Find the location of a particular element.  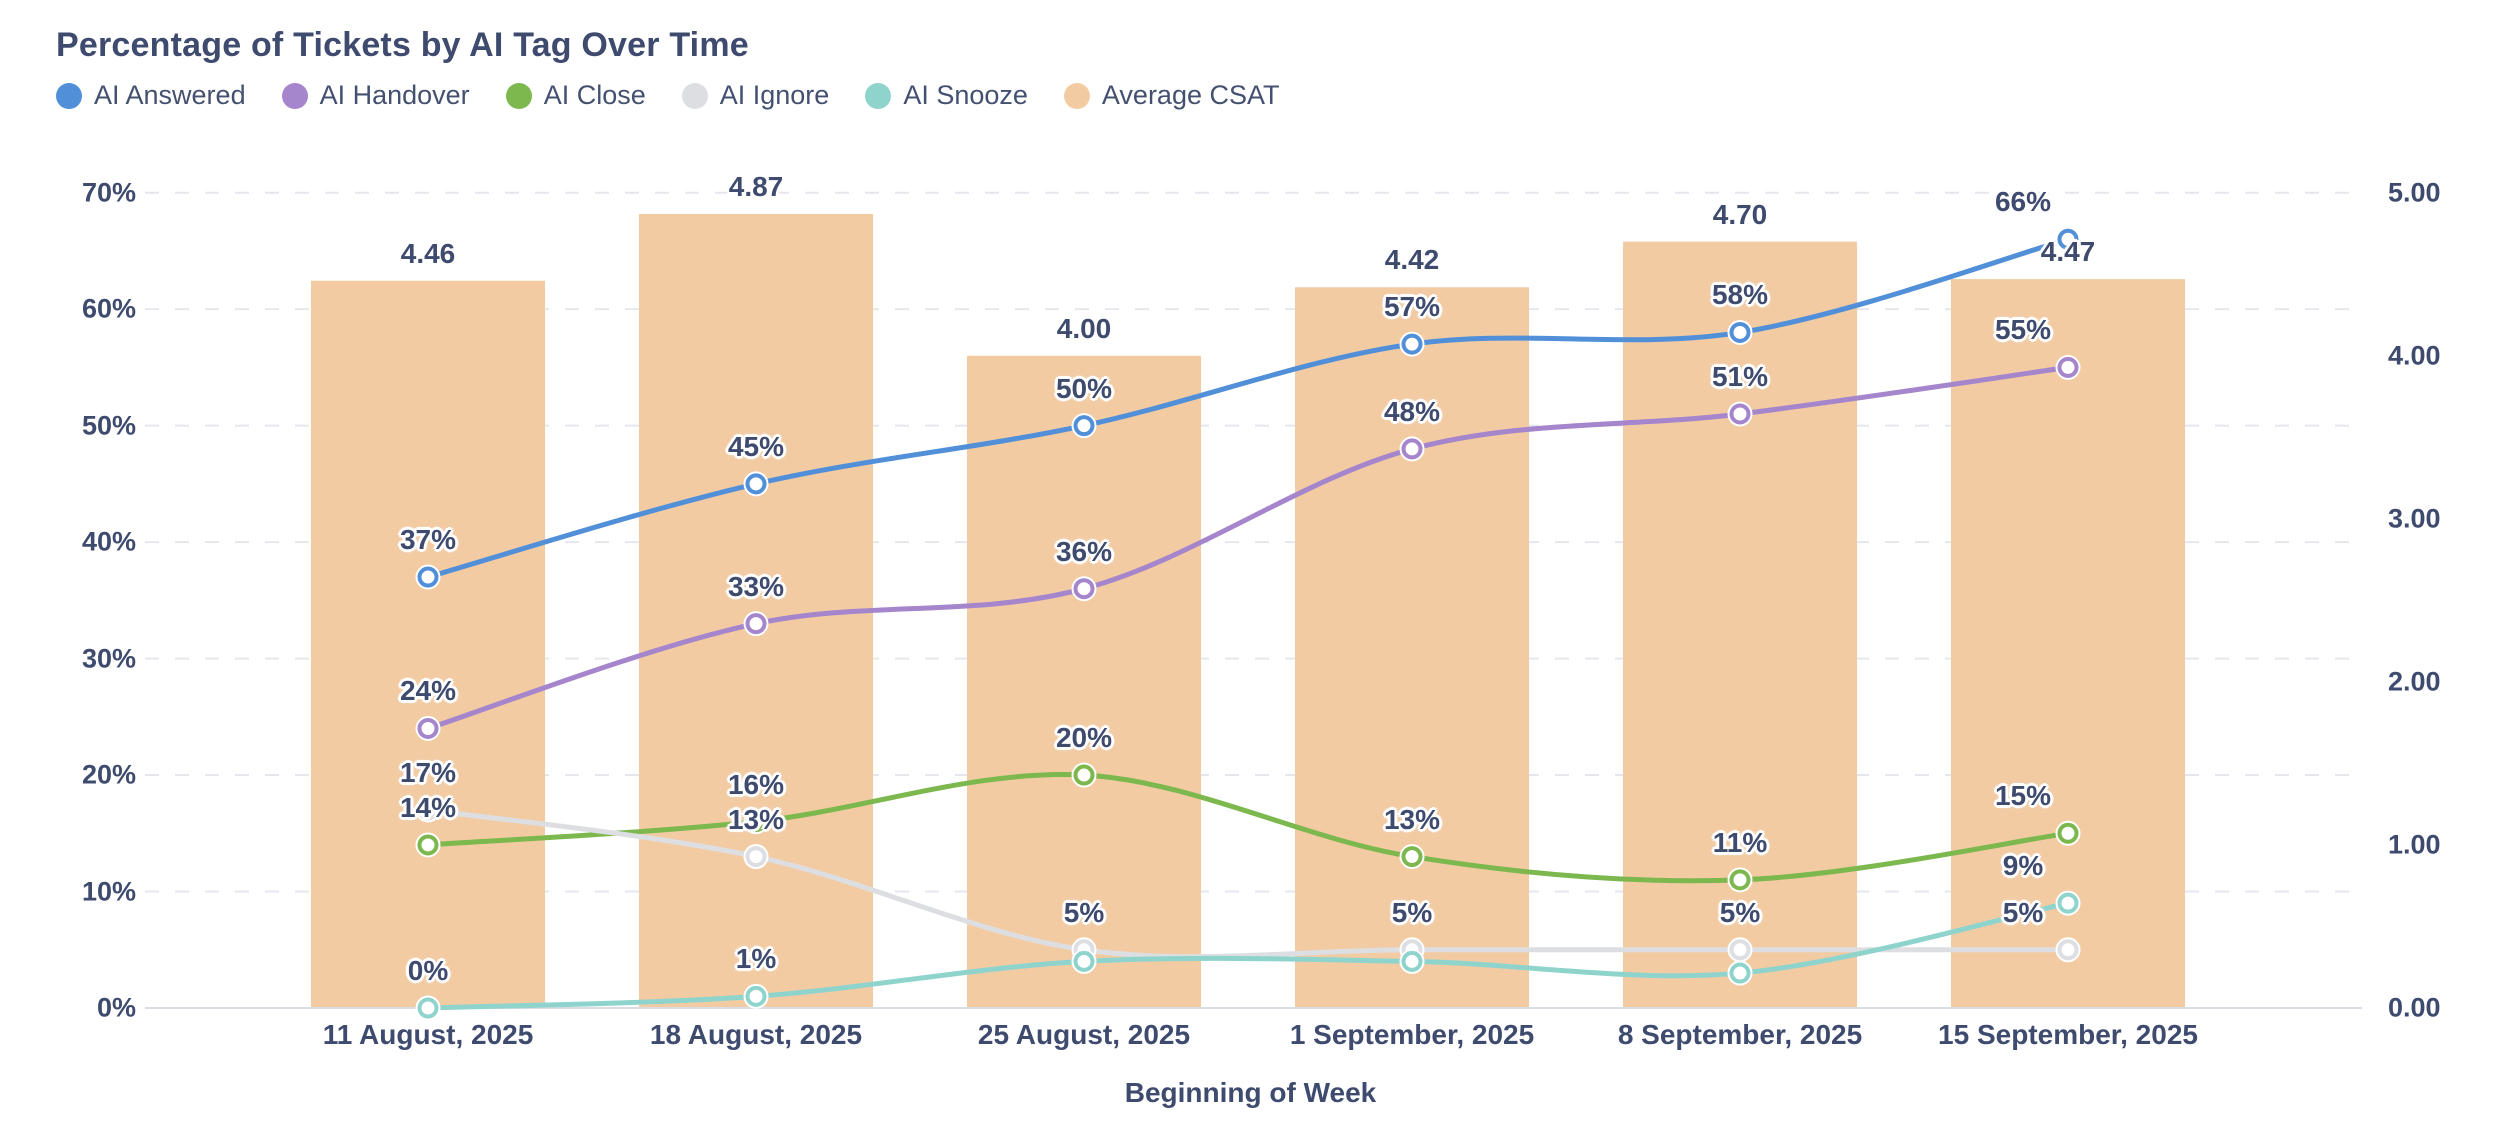

x-axis-category: 15 September, 2025 is located at coordinates (2068, 1034).